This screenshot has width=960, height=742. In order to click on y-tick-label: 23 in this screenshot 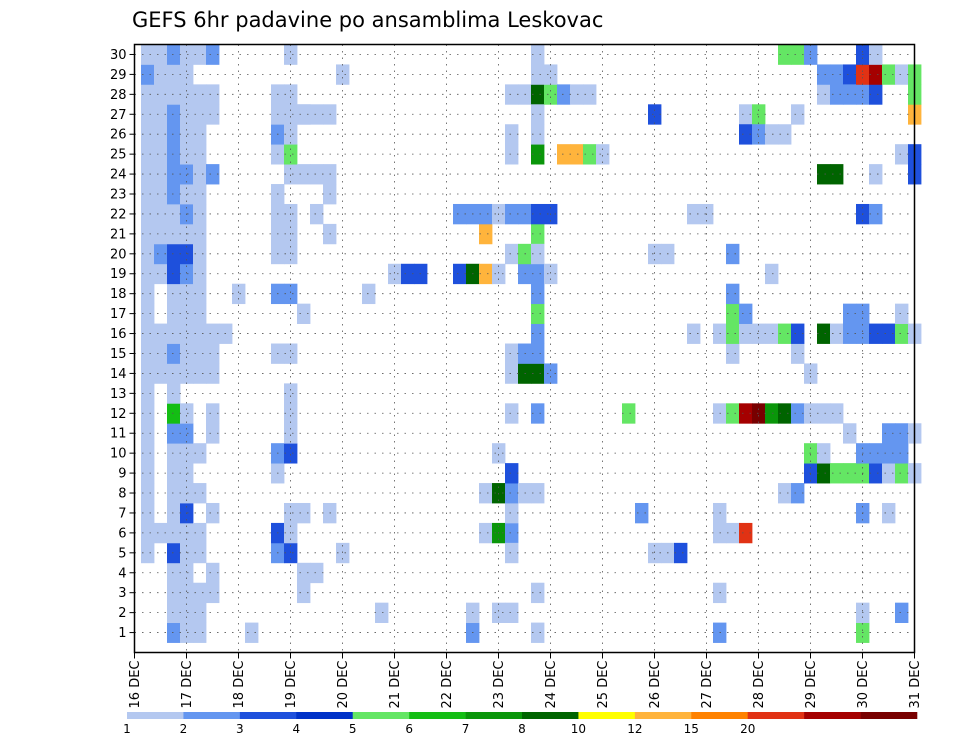, I will do `click(118, 195)`.